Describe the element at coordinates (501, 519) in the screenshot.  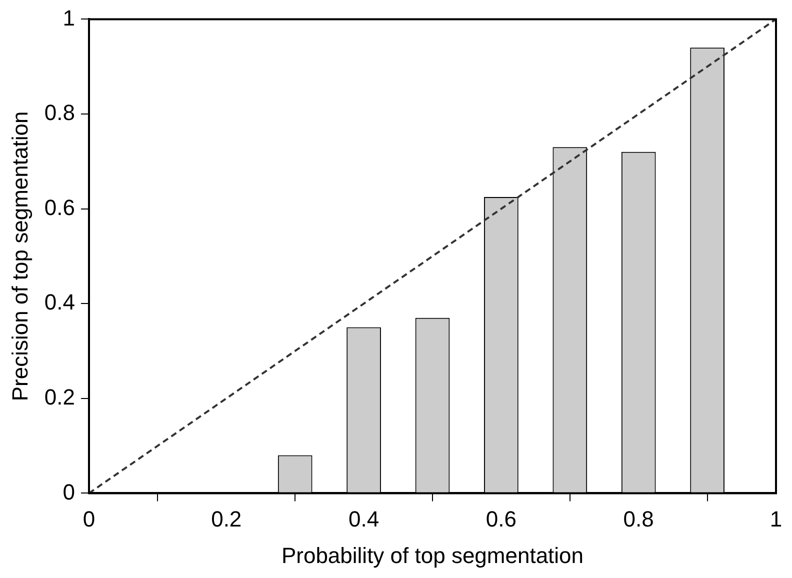
I see `x-tick-label: 0.6` at that location.